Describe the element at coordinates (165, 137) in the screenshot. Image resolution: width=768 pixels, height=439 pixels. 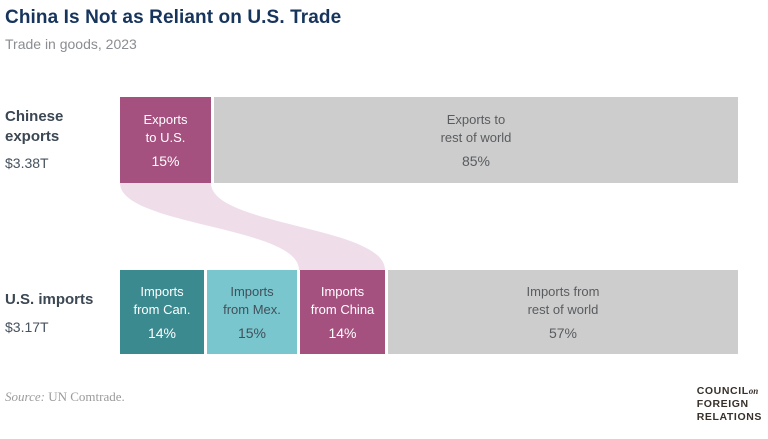
I see `segment-label: to U.S.` at that location.